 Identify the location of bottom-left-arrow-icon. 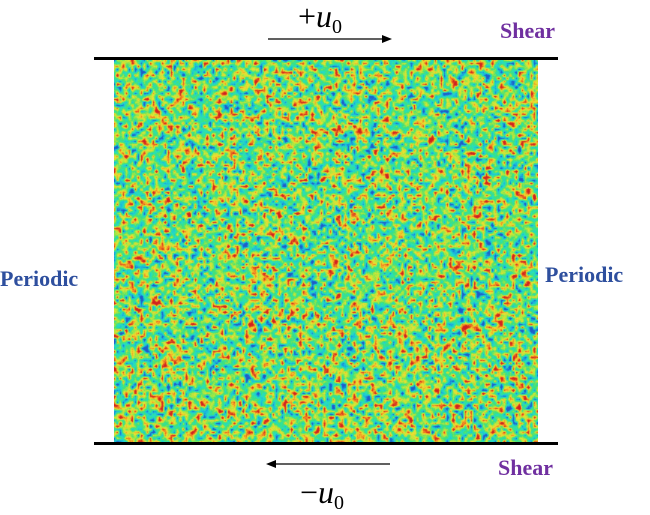
(328, 464).